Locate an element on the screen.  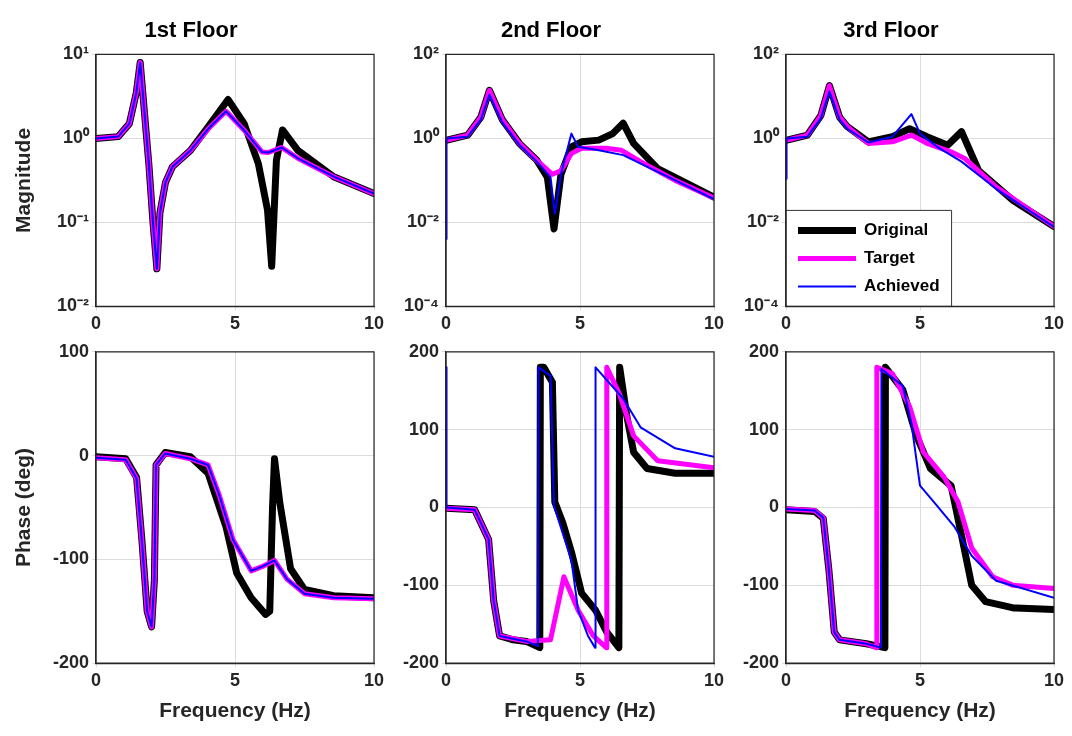
y-axis-title: Phase (deg) is located at coordinates (23, 507).